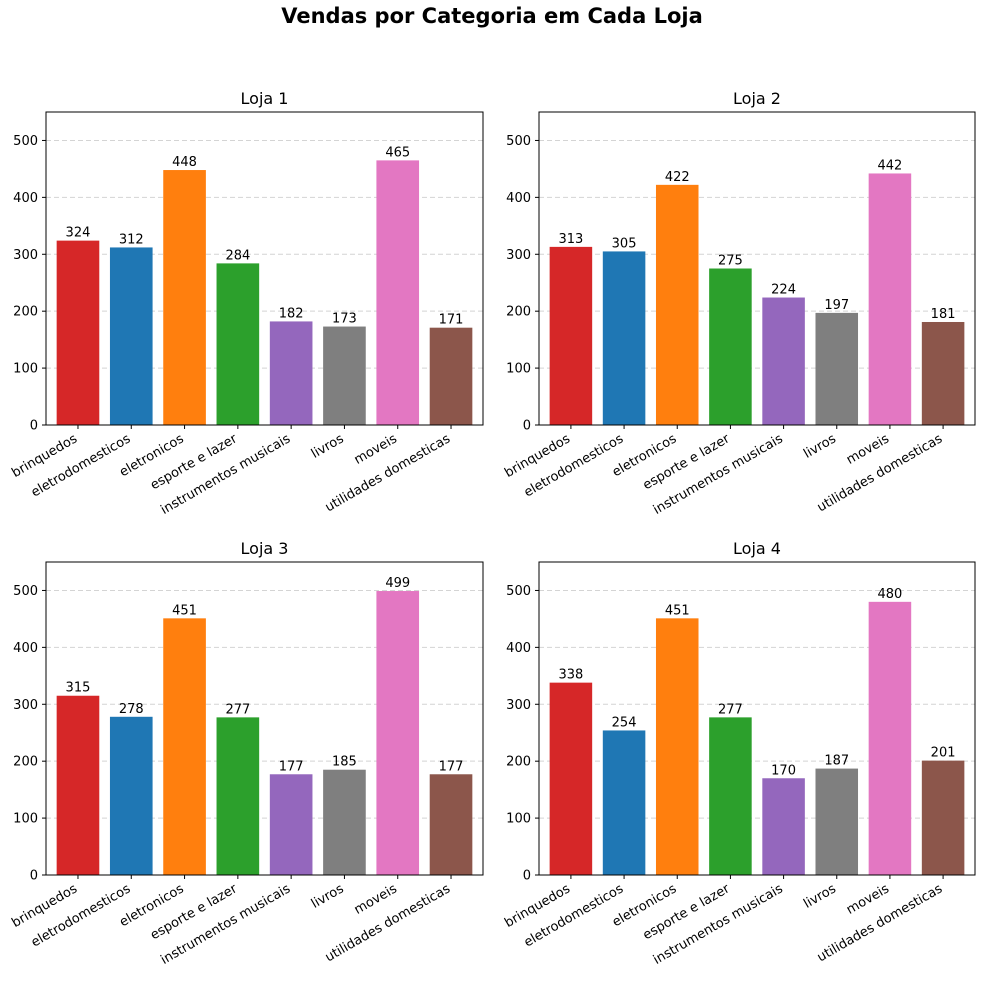 The height and width of the screenshot is (985, 984). What do you see at coordinates (397, 583) in the screenshot?
I see `bar-value-label: 499` at bounding box center [397, 583].